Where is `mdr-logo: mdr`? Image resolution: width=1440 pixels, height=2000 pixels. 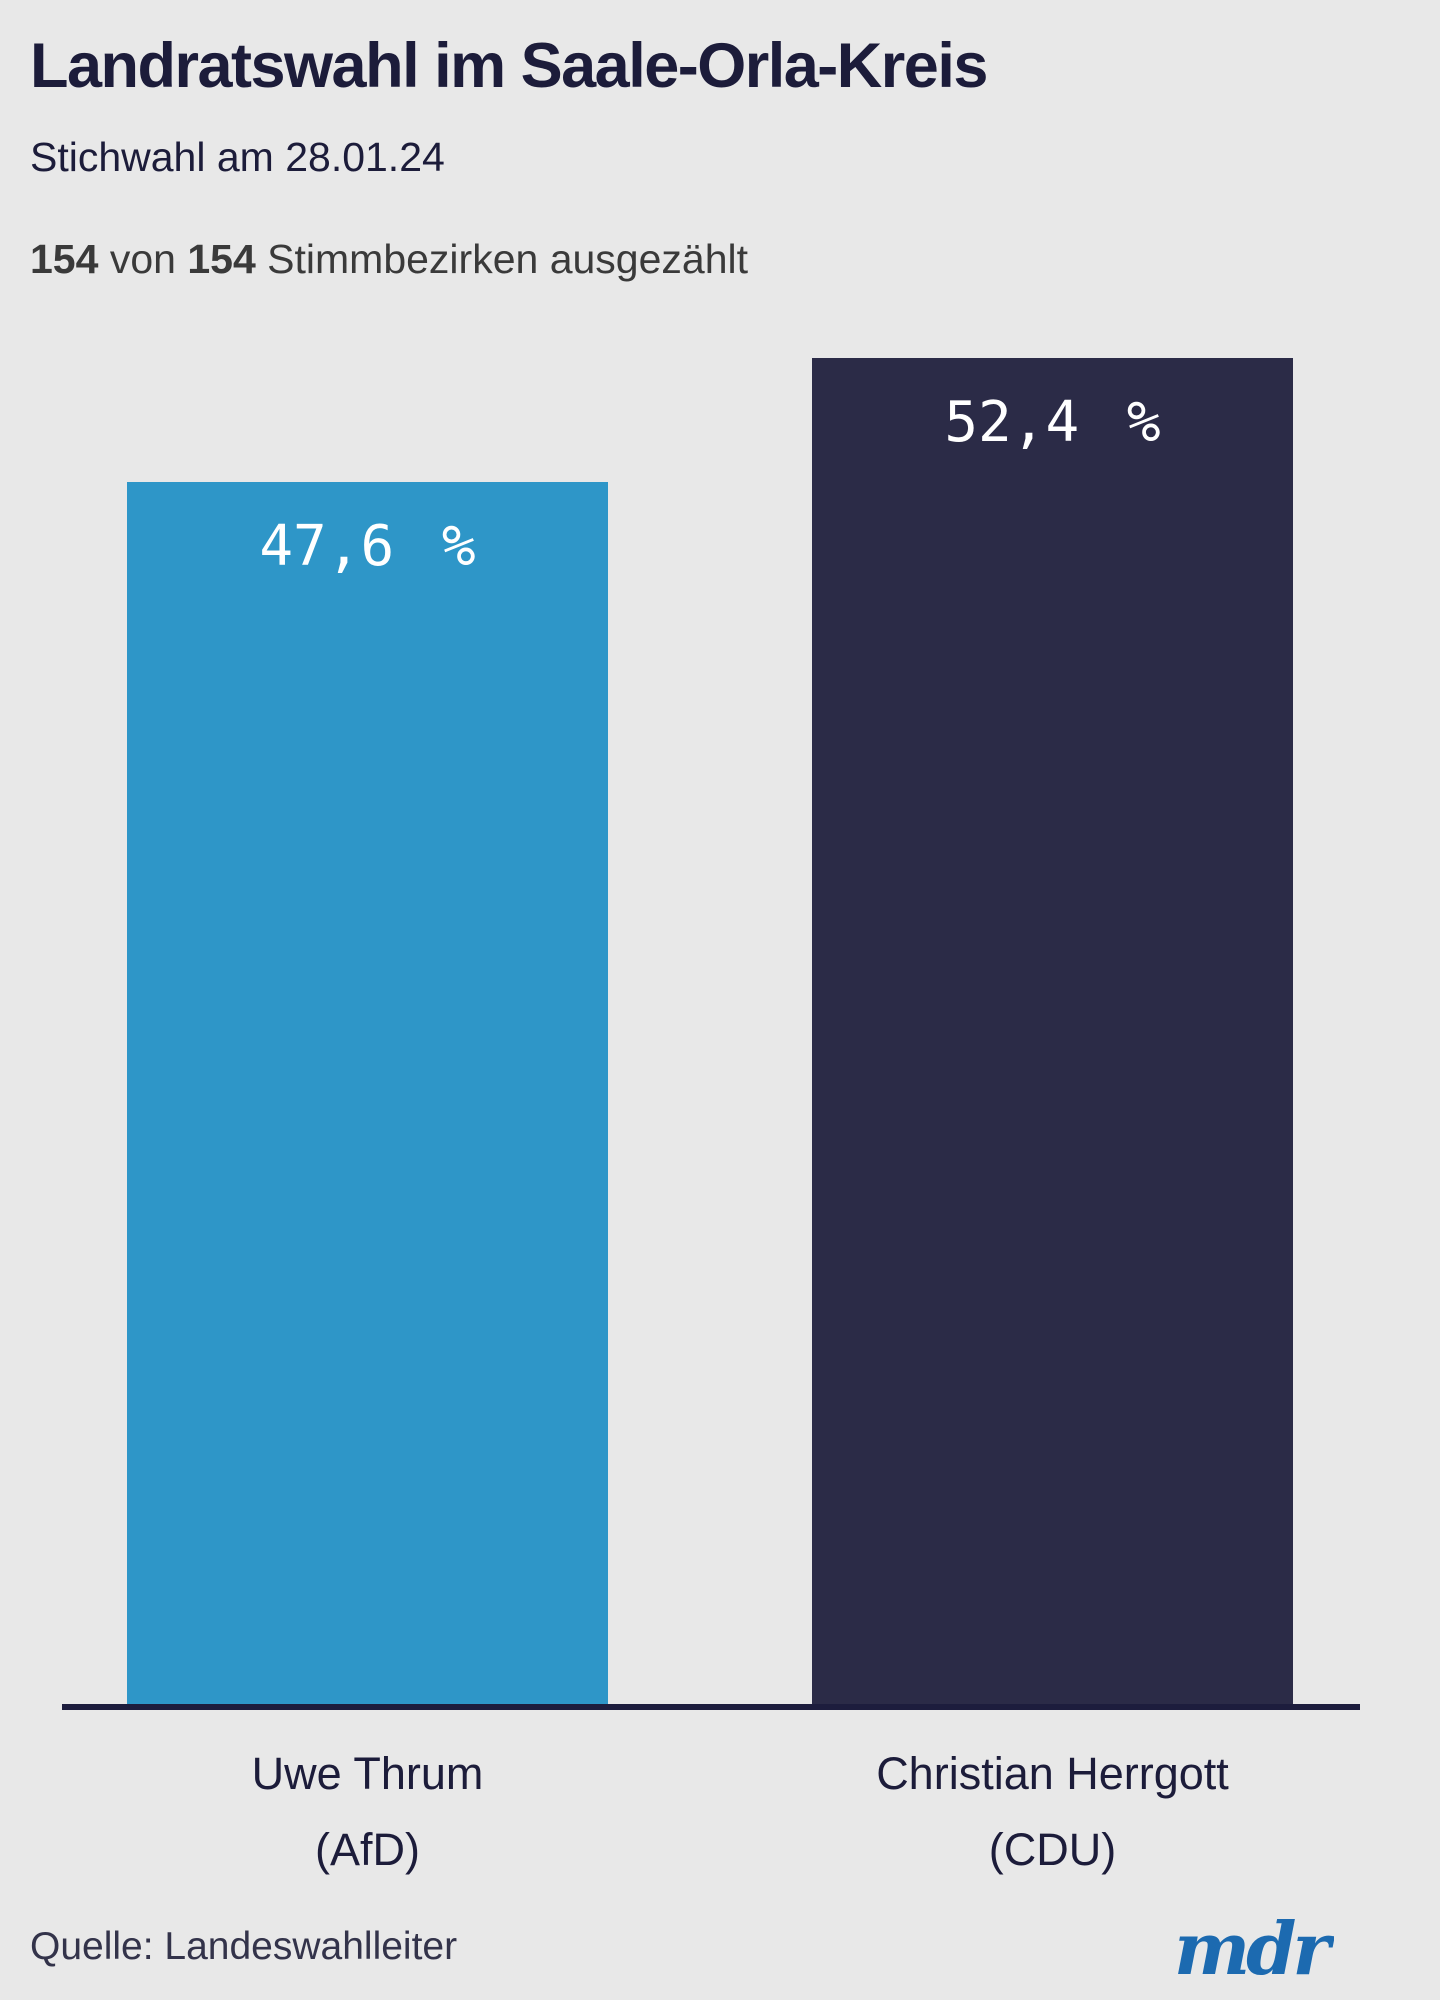 mdr-logo: mdr is located at coordinates (1254, 1949).